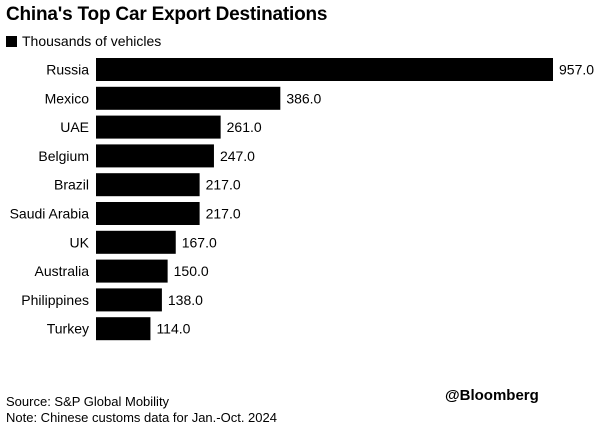  Describe the element at coordinates (88, 401) in the screenshot. I see `source-note: Source: S&P Global Mobility` at that location.